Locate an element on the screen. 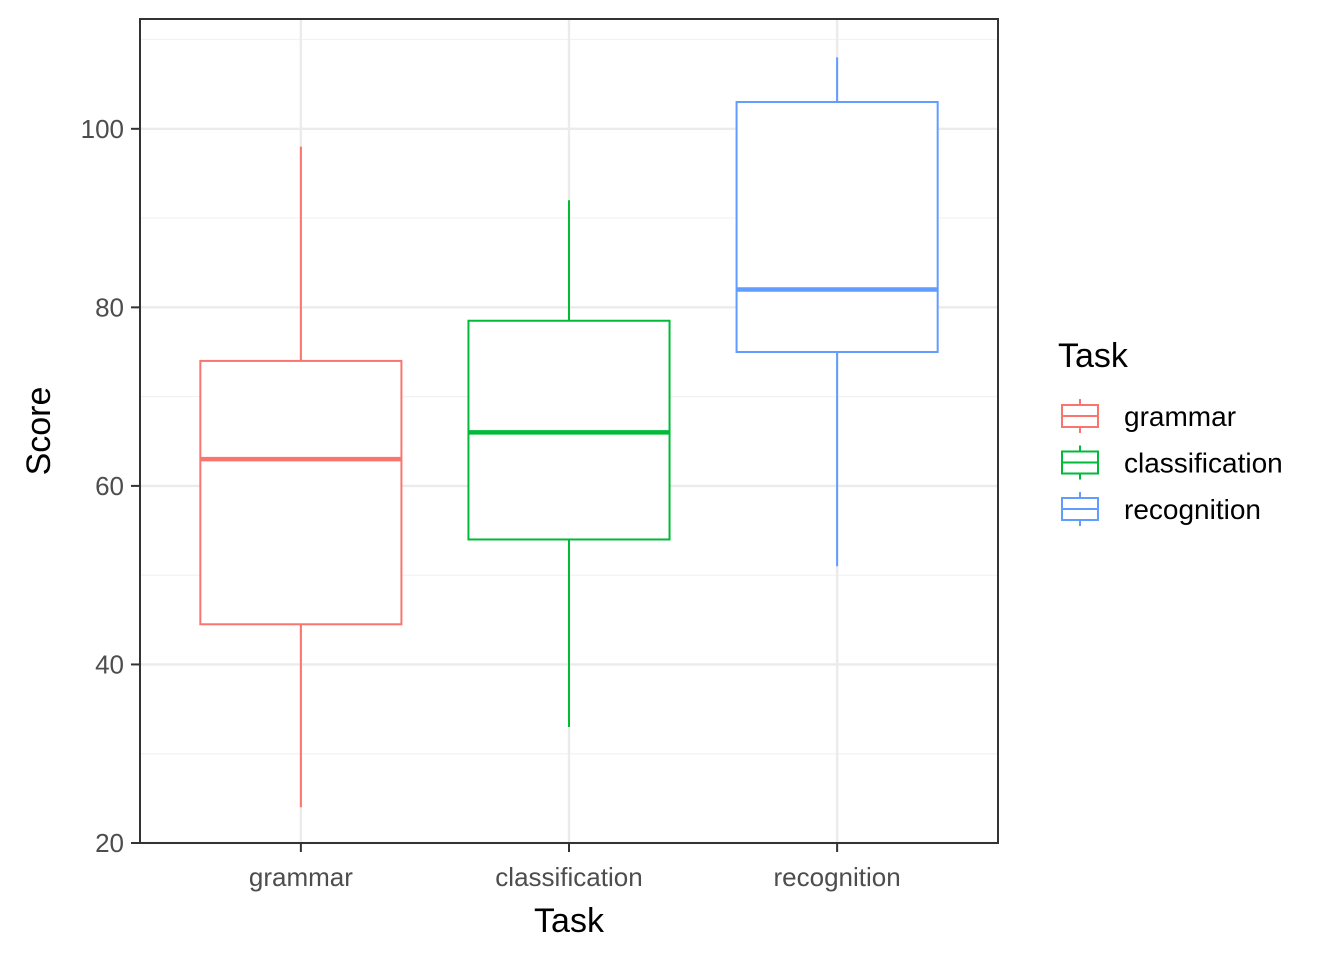 The width and height of the screenshot is (1344, 960). x-axis: grammar classification recognition is located at coordinates (575, 867).